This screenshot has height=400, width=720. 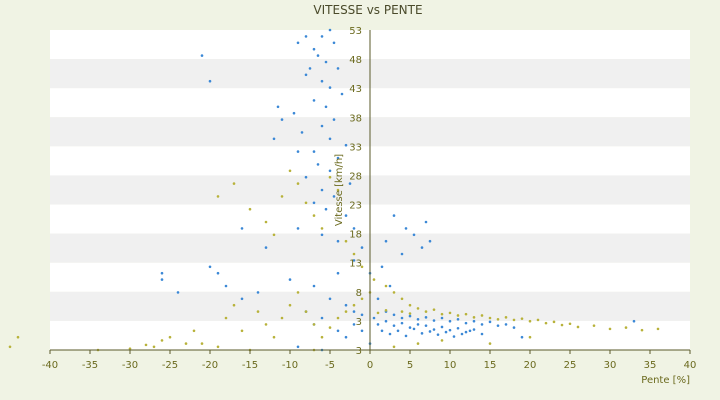 What do you see at coordinates (355, 89) in the screenshot?
I see `y-tick-label: 43` at bounding box center [355, 89].